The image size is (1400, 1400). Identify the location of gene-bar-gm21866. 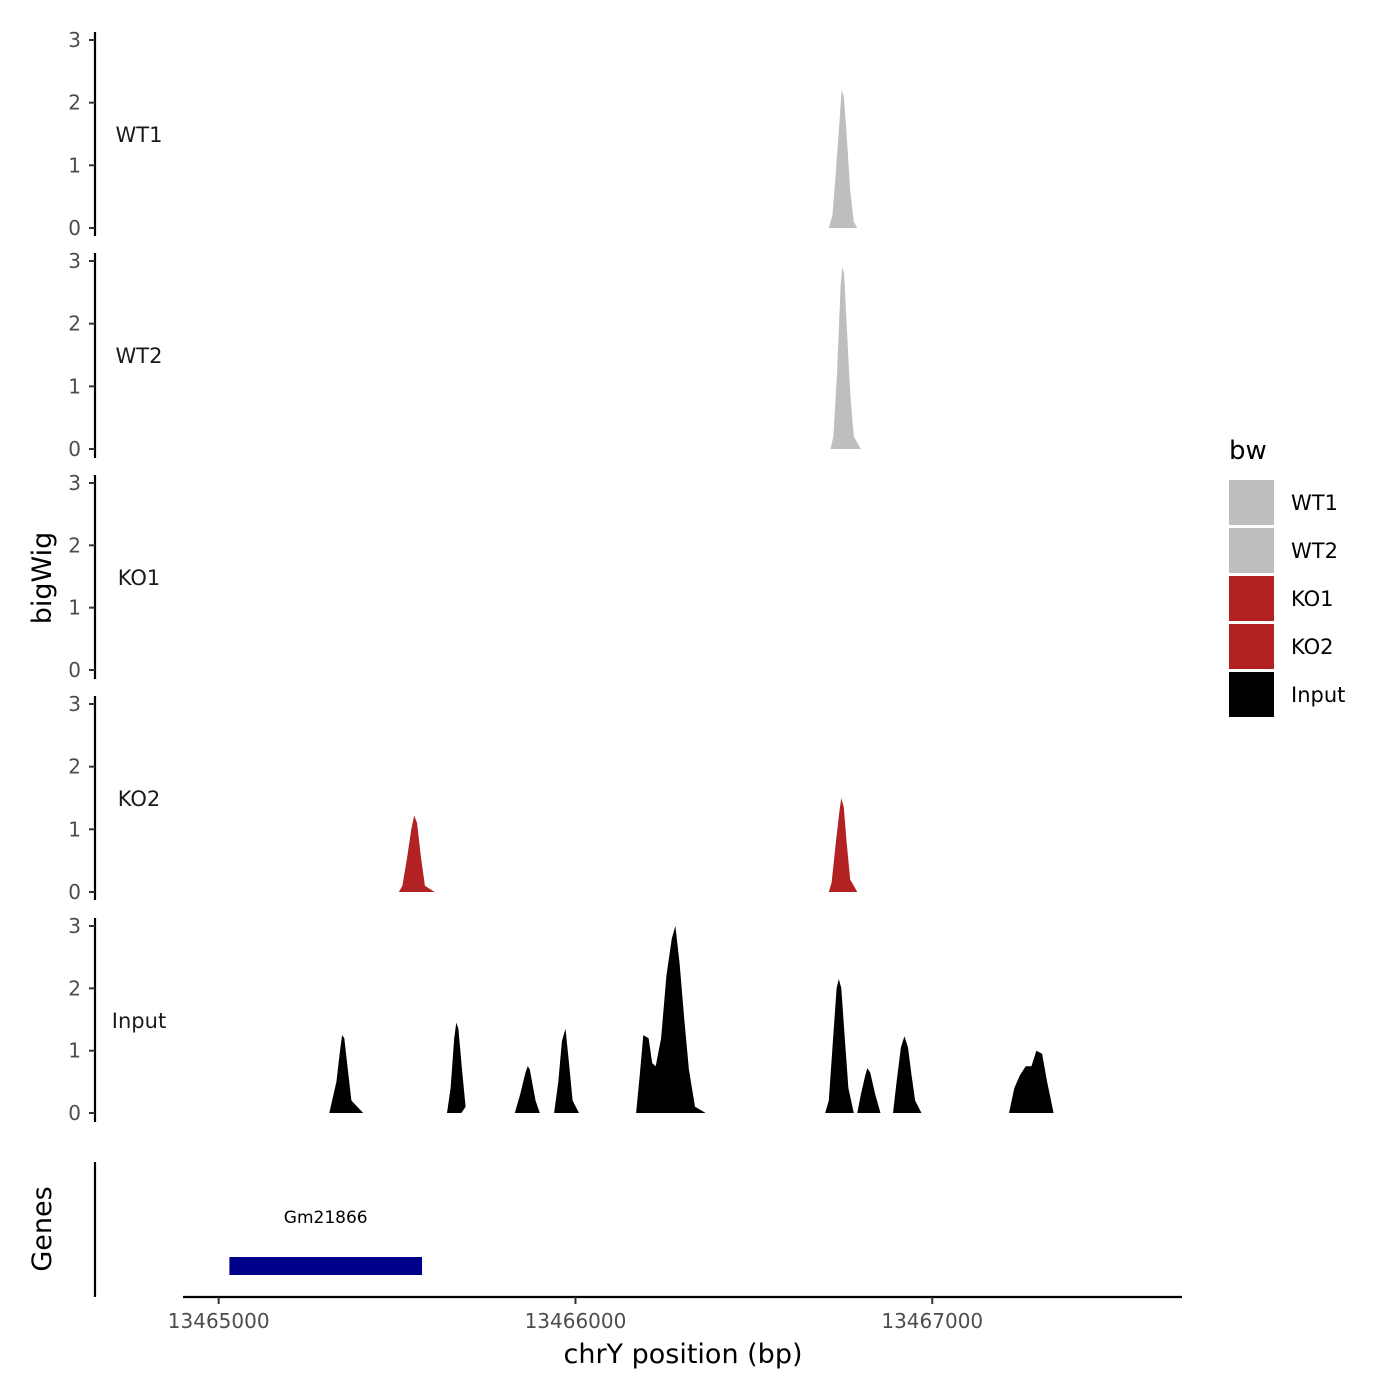
(326, 1266).